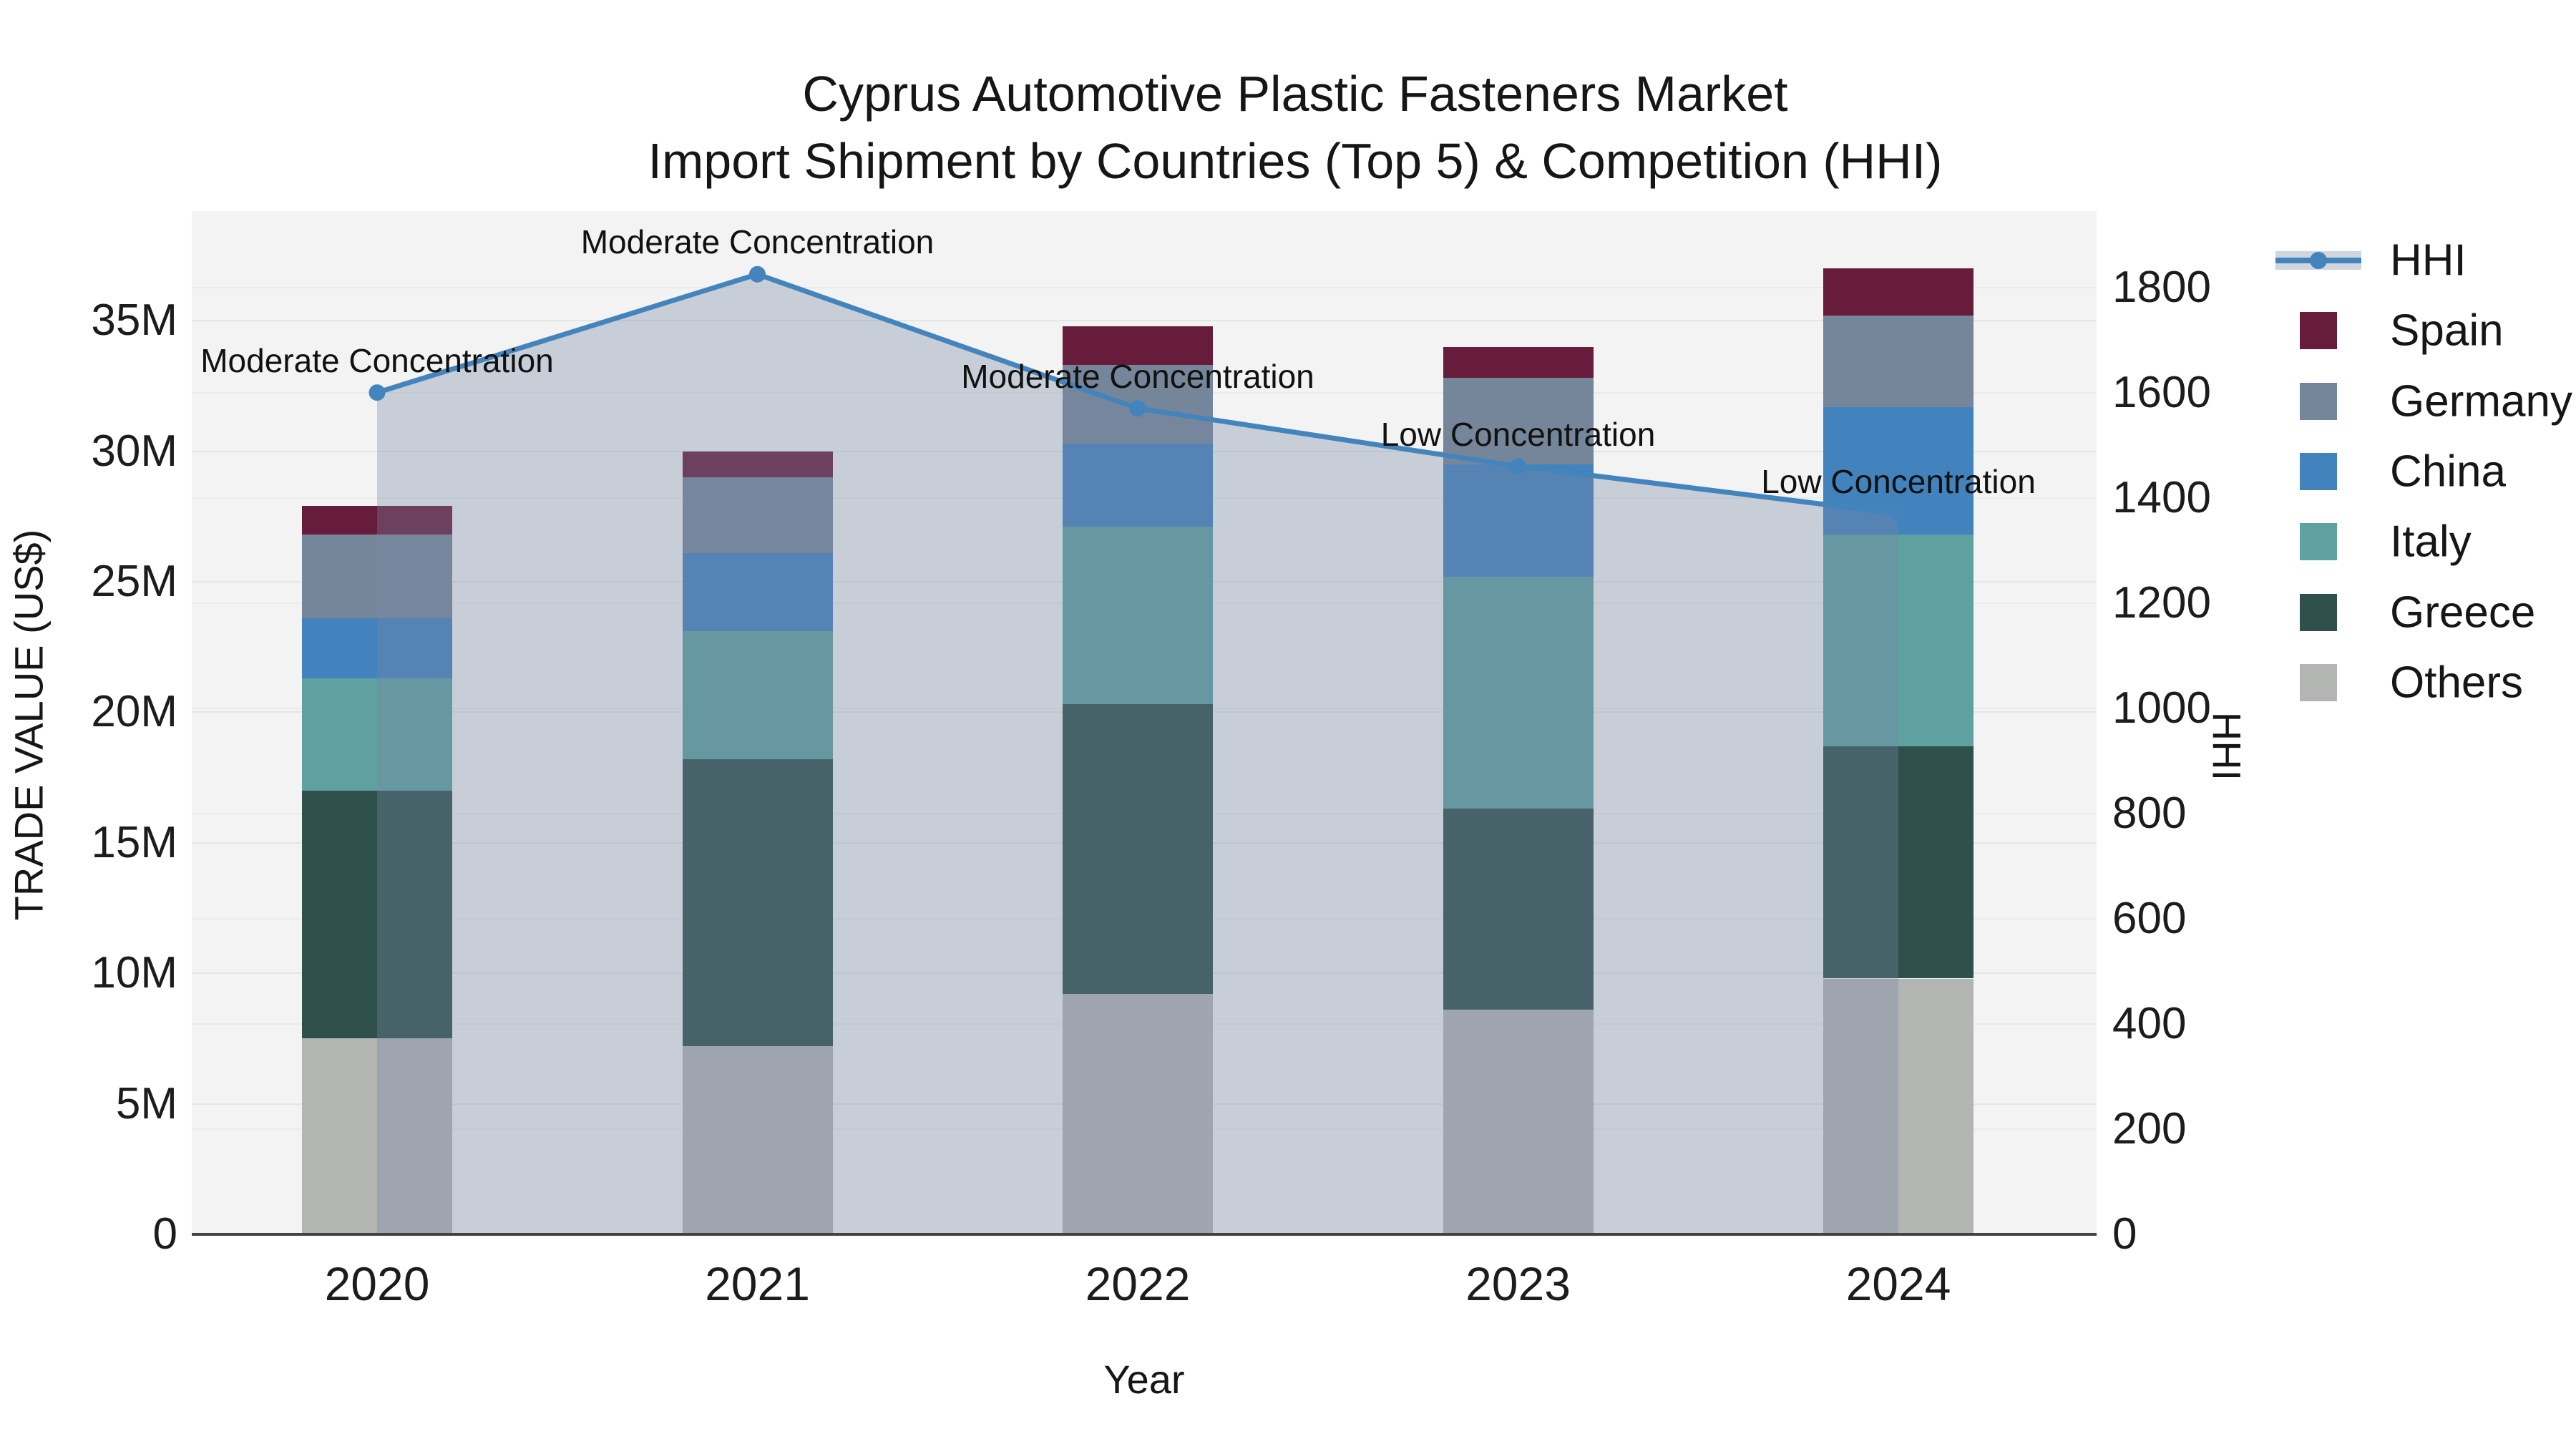 This screenshot has height=1449, width=2576. What do you see at coordinates (2149, 813) in the screenshot?
I see `y-right-tick-label: 800` at bounding box center [2149, 813].